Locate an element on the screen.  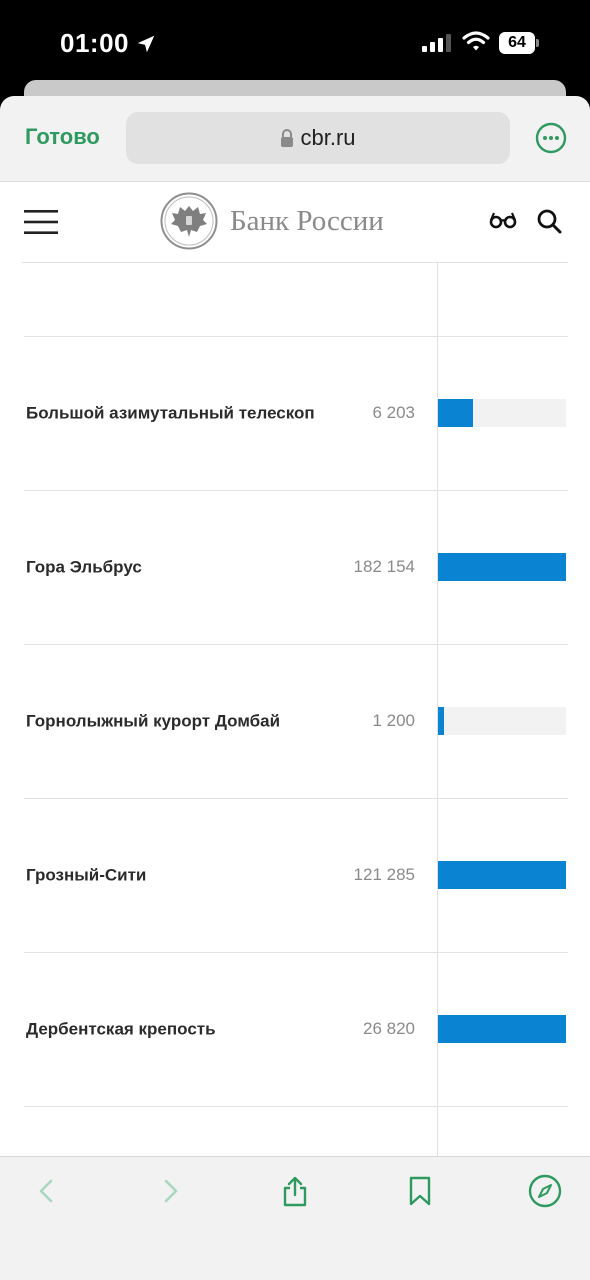
table-row: Дербентская крепость 26 820 is located at coordinates (295, 1029).